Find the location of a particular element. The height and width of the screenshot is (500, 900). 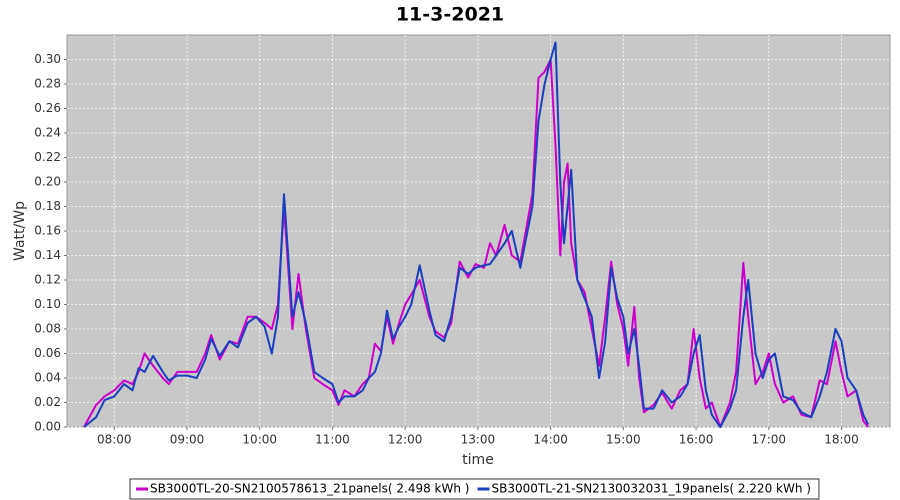

x-tick-label: 16:00 is located at coordinates (696, 440).